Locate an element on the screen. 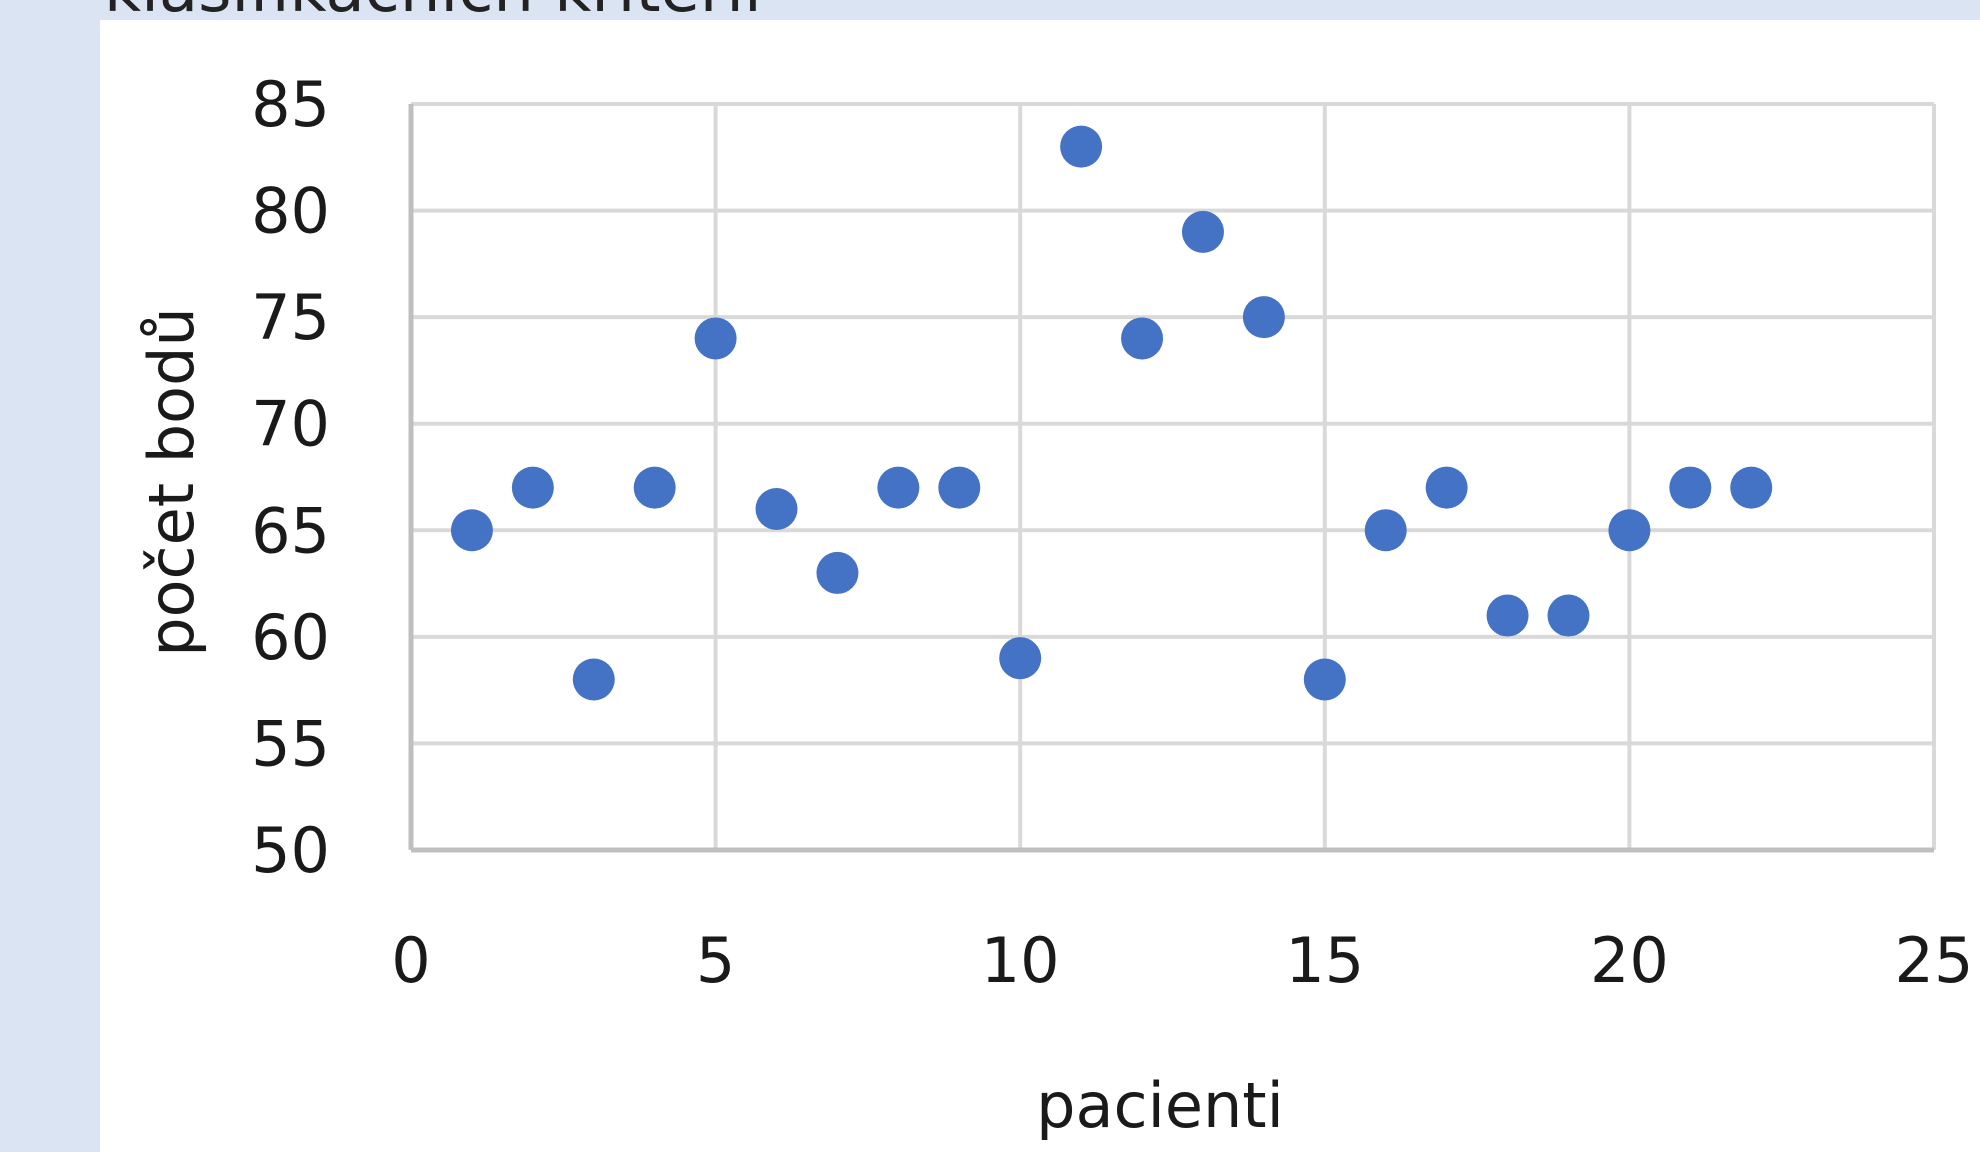  y-tick-label: 80 is located at coordinates (290, 211).